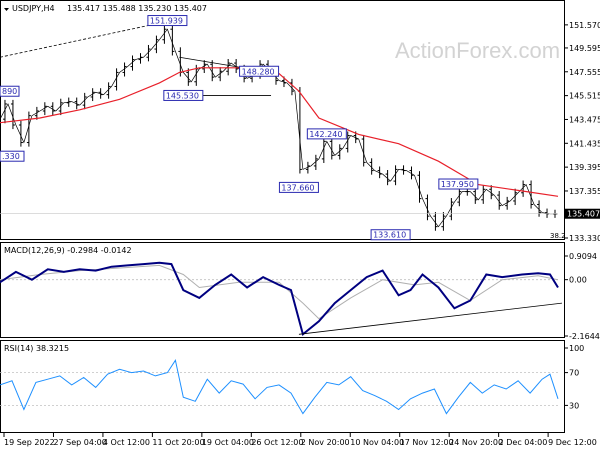 This screenshot has height=455, width=600. What do you see at coordinates (29, 442) in the screenshot?
I see `x-tick-label: 19 Sep 2022` at bounding box center [29, 442].